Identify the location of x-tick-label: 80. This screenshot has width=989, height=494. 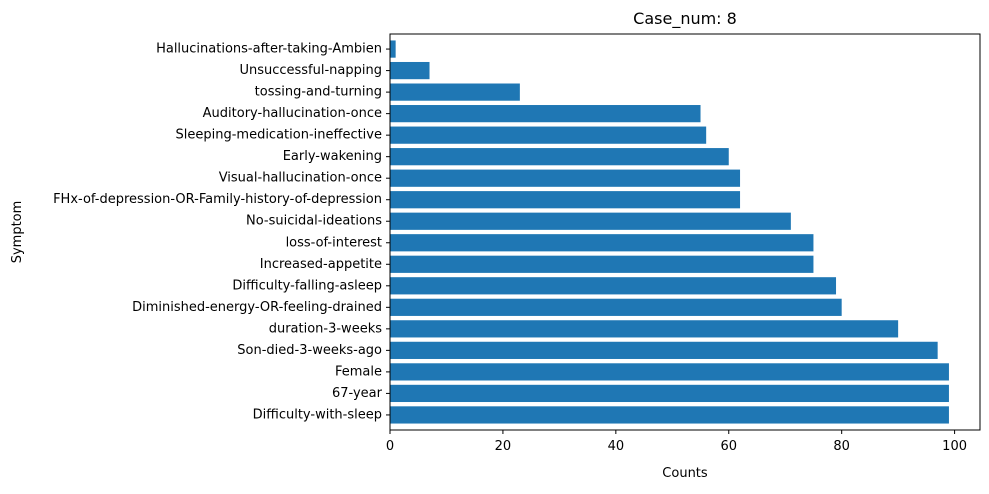
(841, 446).